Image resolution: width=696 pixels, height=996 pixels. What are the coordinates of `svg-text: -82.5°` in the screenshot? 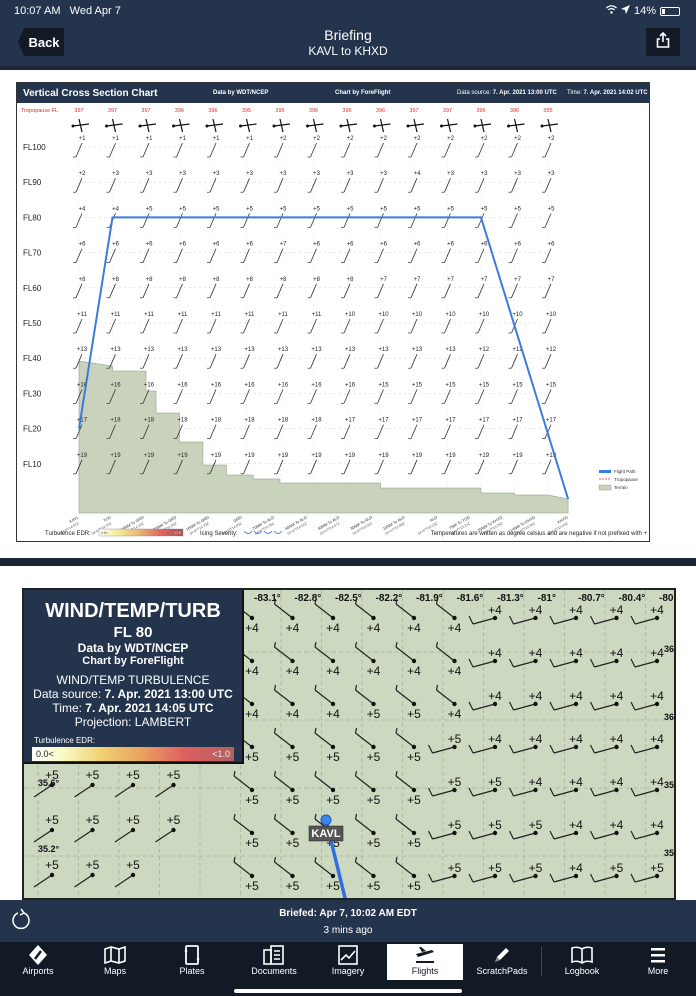 It's located at (348, 598).